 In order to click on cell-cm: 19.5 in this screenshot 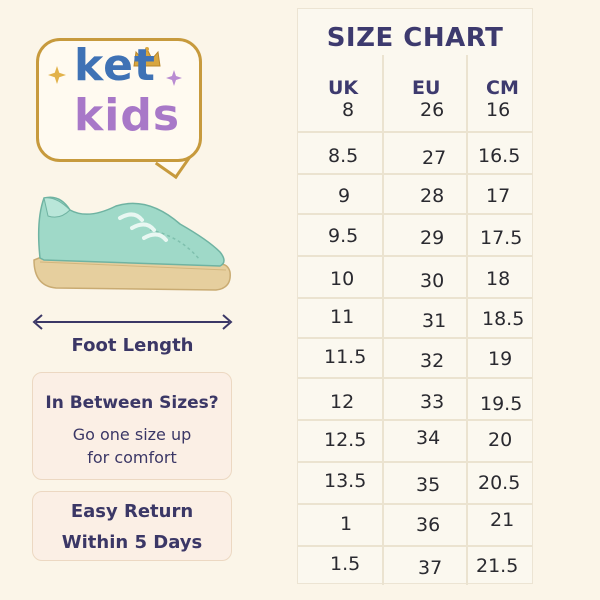, I will do `click(501, 404)`.